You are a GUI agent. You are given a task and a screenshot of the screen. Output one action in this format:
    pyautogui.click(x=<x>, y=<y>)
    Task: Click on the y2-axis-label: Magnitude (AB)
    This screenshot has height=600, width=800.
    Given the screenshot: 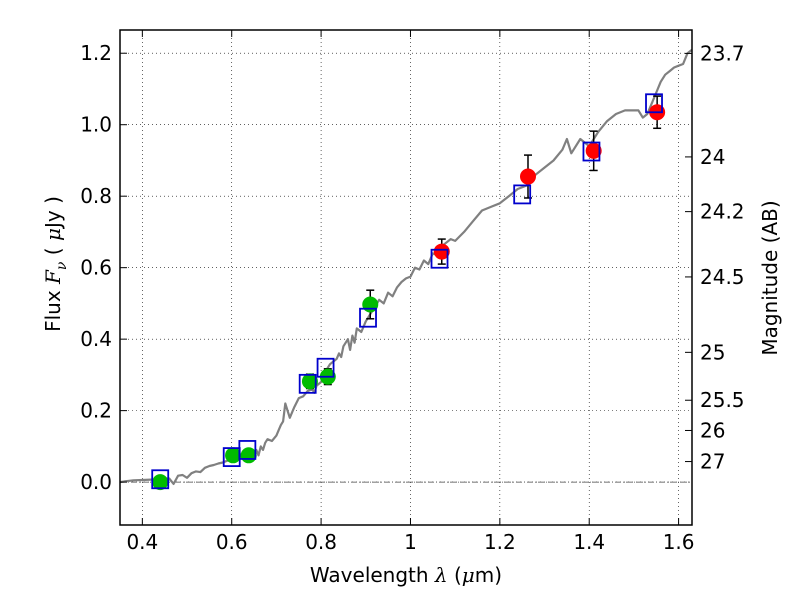 What is the action you would take?
    pyautogui.click(x=770, y=277)
    